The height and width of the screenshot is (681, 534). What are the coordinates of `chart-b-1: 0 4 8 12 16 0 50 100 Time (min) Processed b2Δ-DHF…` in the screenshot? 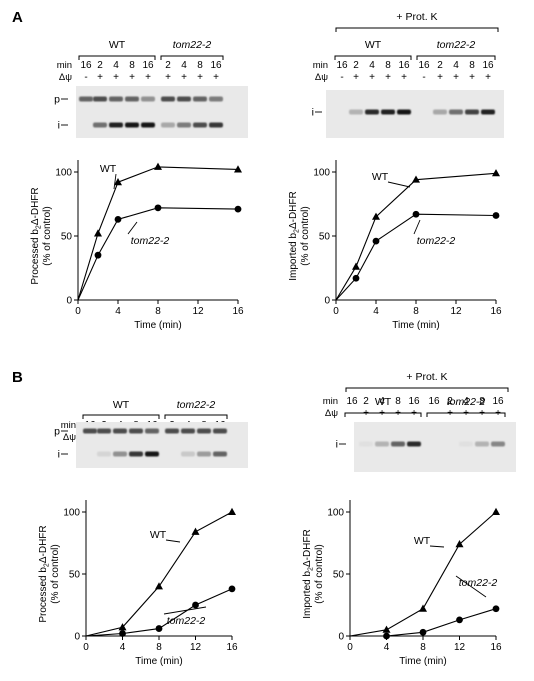 It's located at (138, 583).